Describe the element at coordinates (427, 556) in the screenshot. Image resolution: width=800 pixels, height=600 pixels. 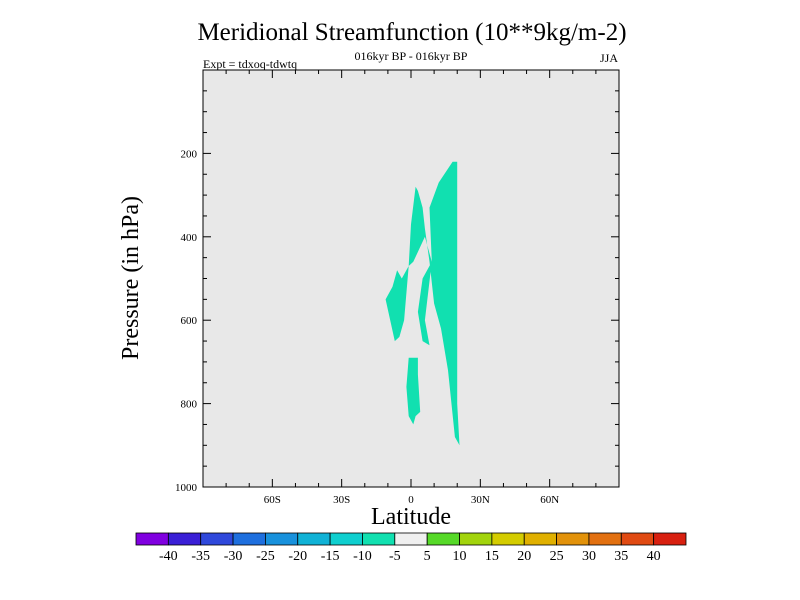
I see `colorbar-label: 5` at that location.